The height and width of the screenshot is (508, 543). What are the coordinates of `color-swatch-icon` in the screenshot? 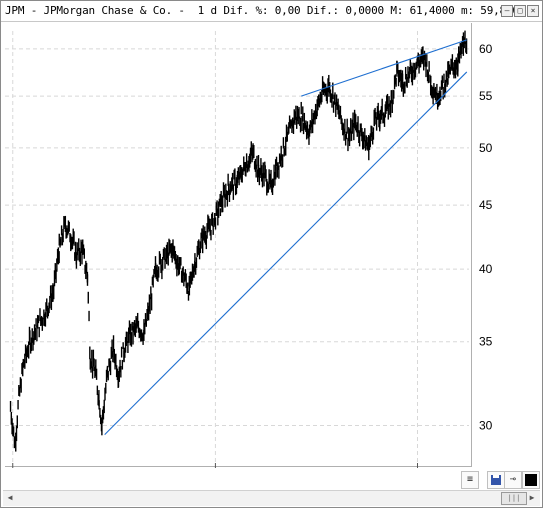 It's located at (531, 480).